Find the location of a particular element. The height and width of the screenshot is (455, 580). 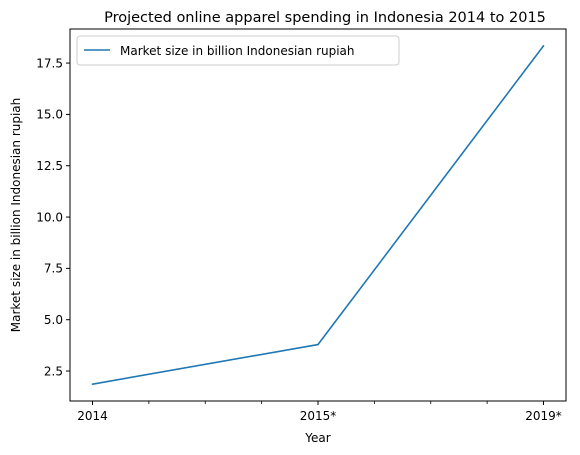

y-axis-ticks: 2.5 5.0 7.5 10.0 12.5 15.0 17.5 is located at coordinates (53, 217).